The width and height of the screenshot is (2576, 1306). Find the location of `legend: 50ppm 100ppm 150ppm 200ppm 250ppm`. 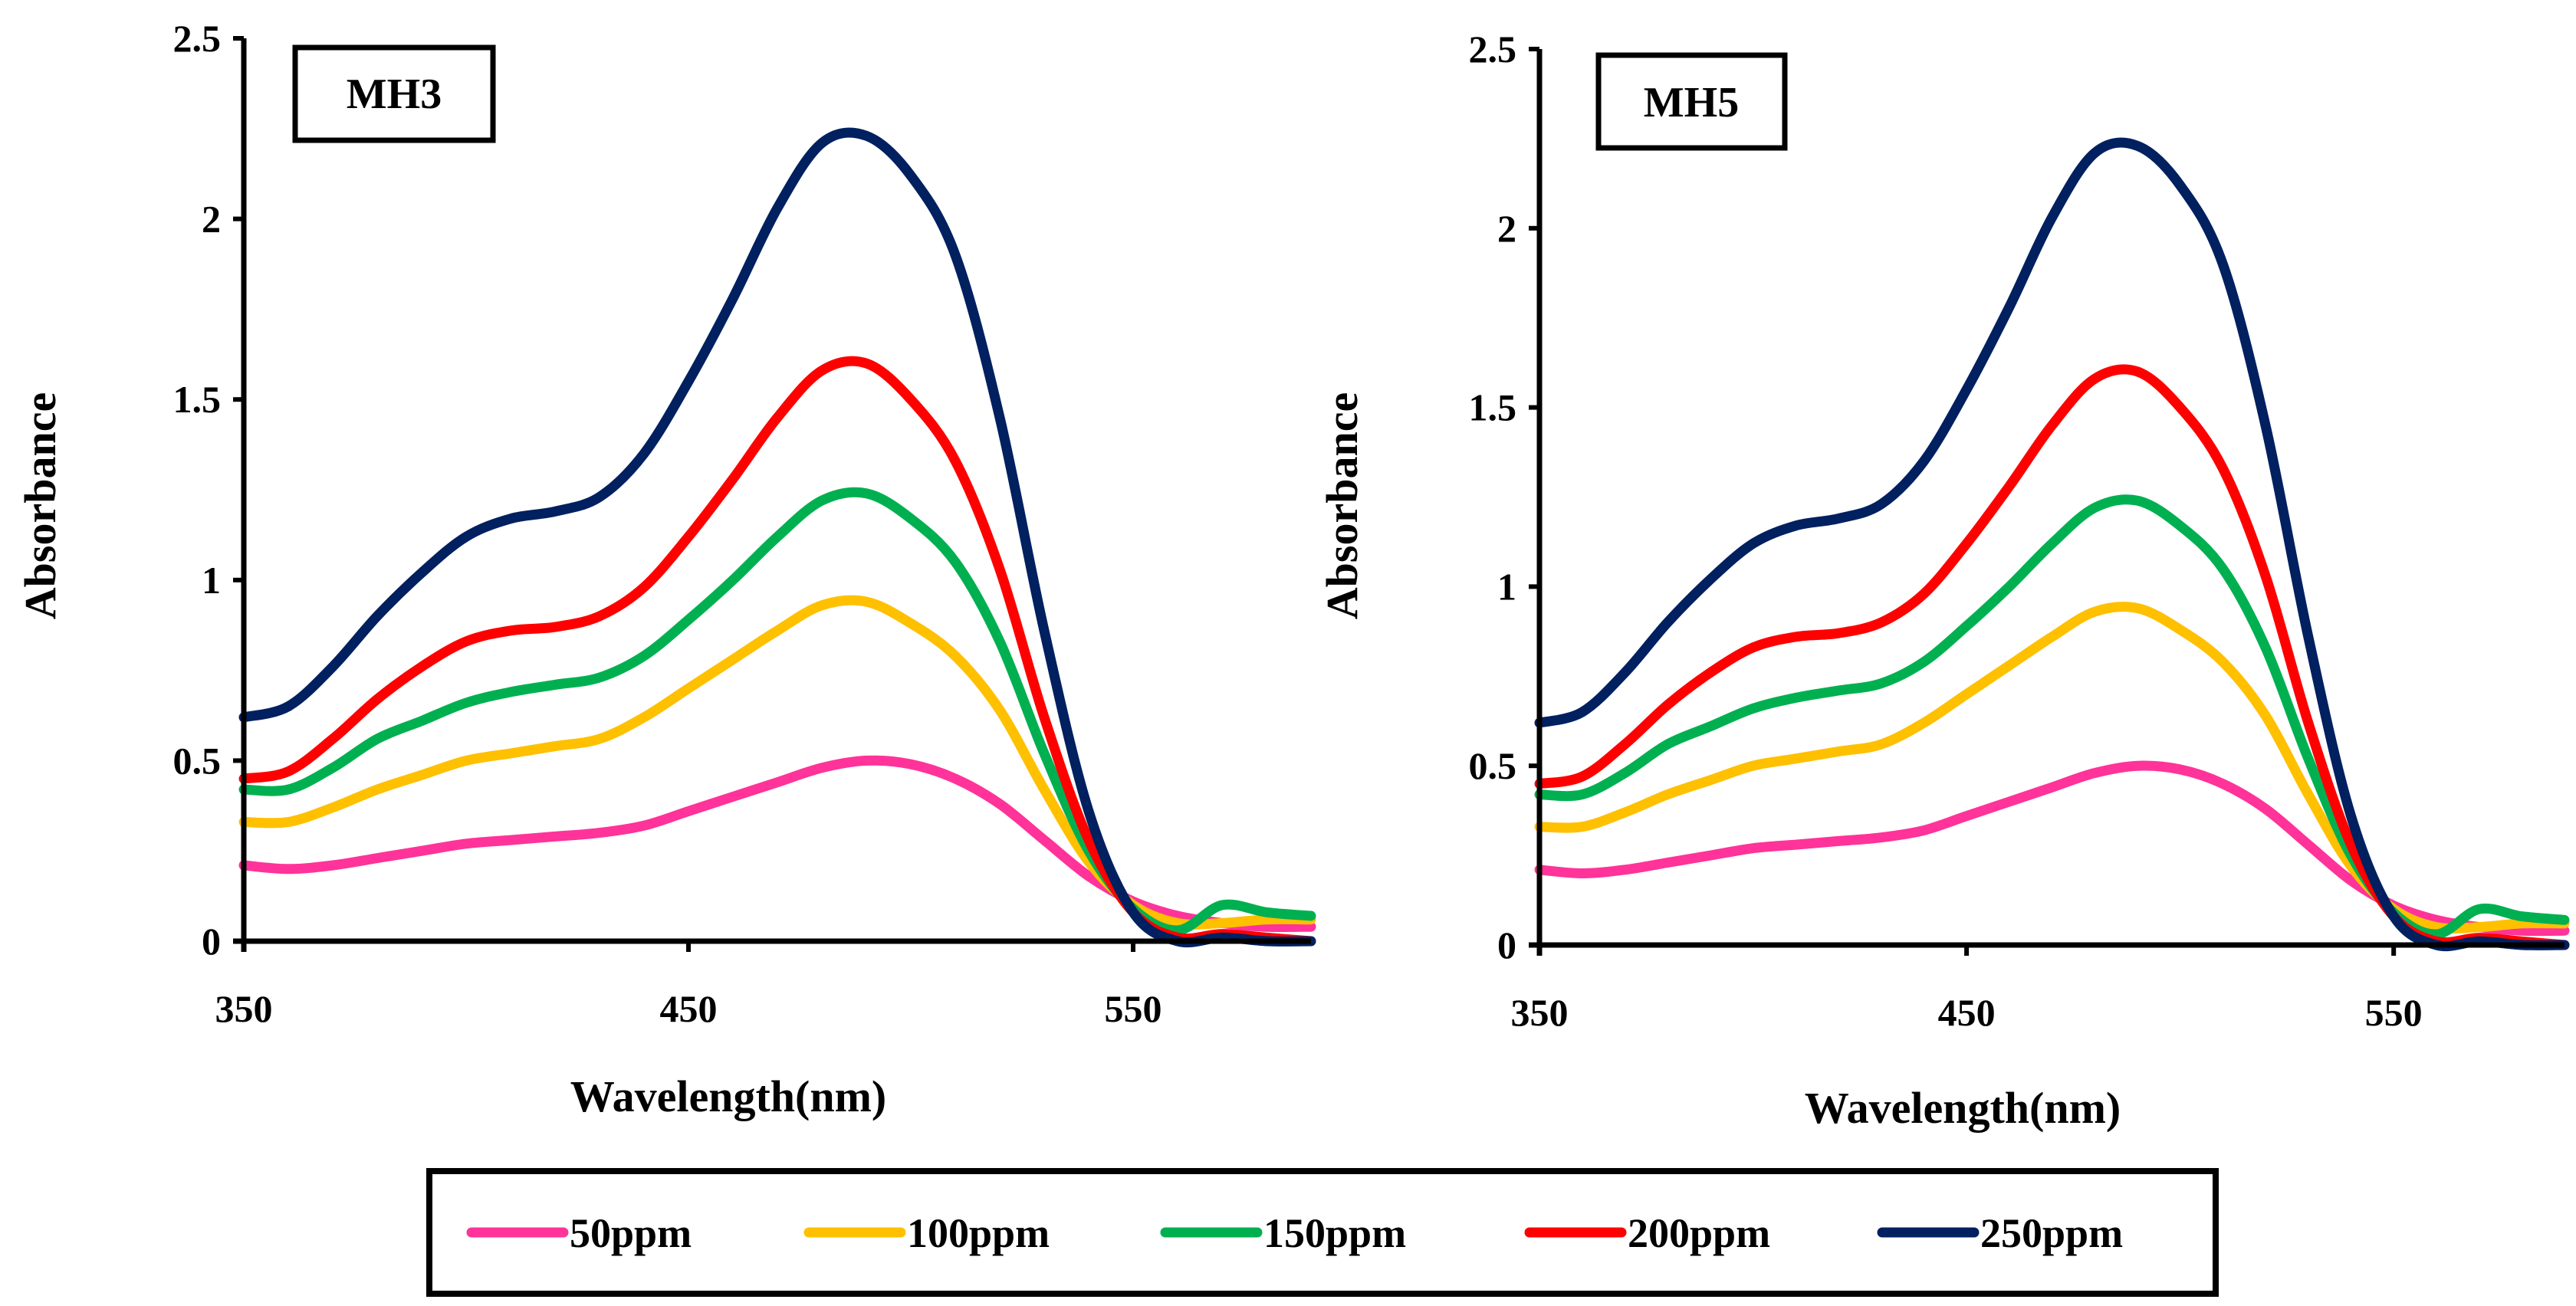

legend: 50ppm 100ppm 150ppm 200ppm 250ppm is located at coordinates (1322, 1232).